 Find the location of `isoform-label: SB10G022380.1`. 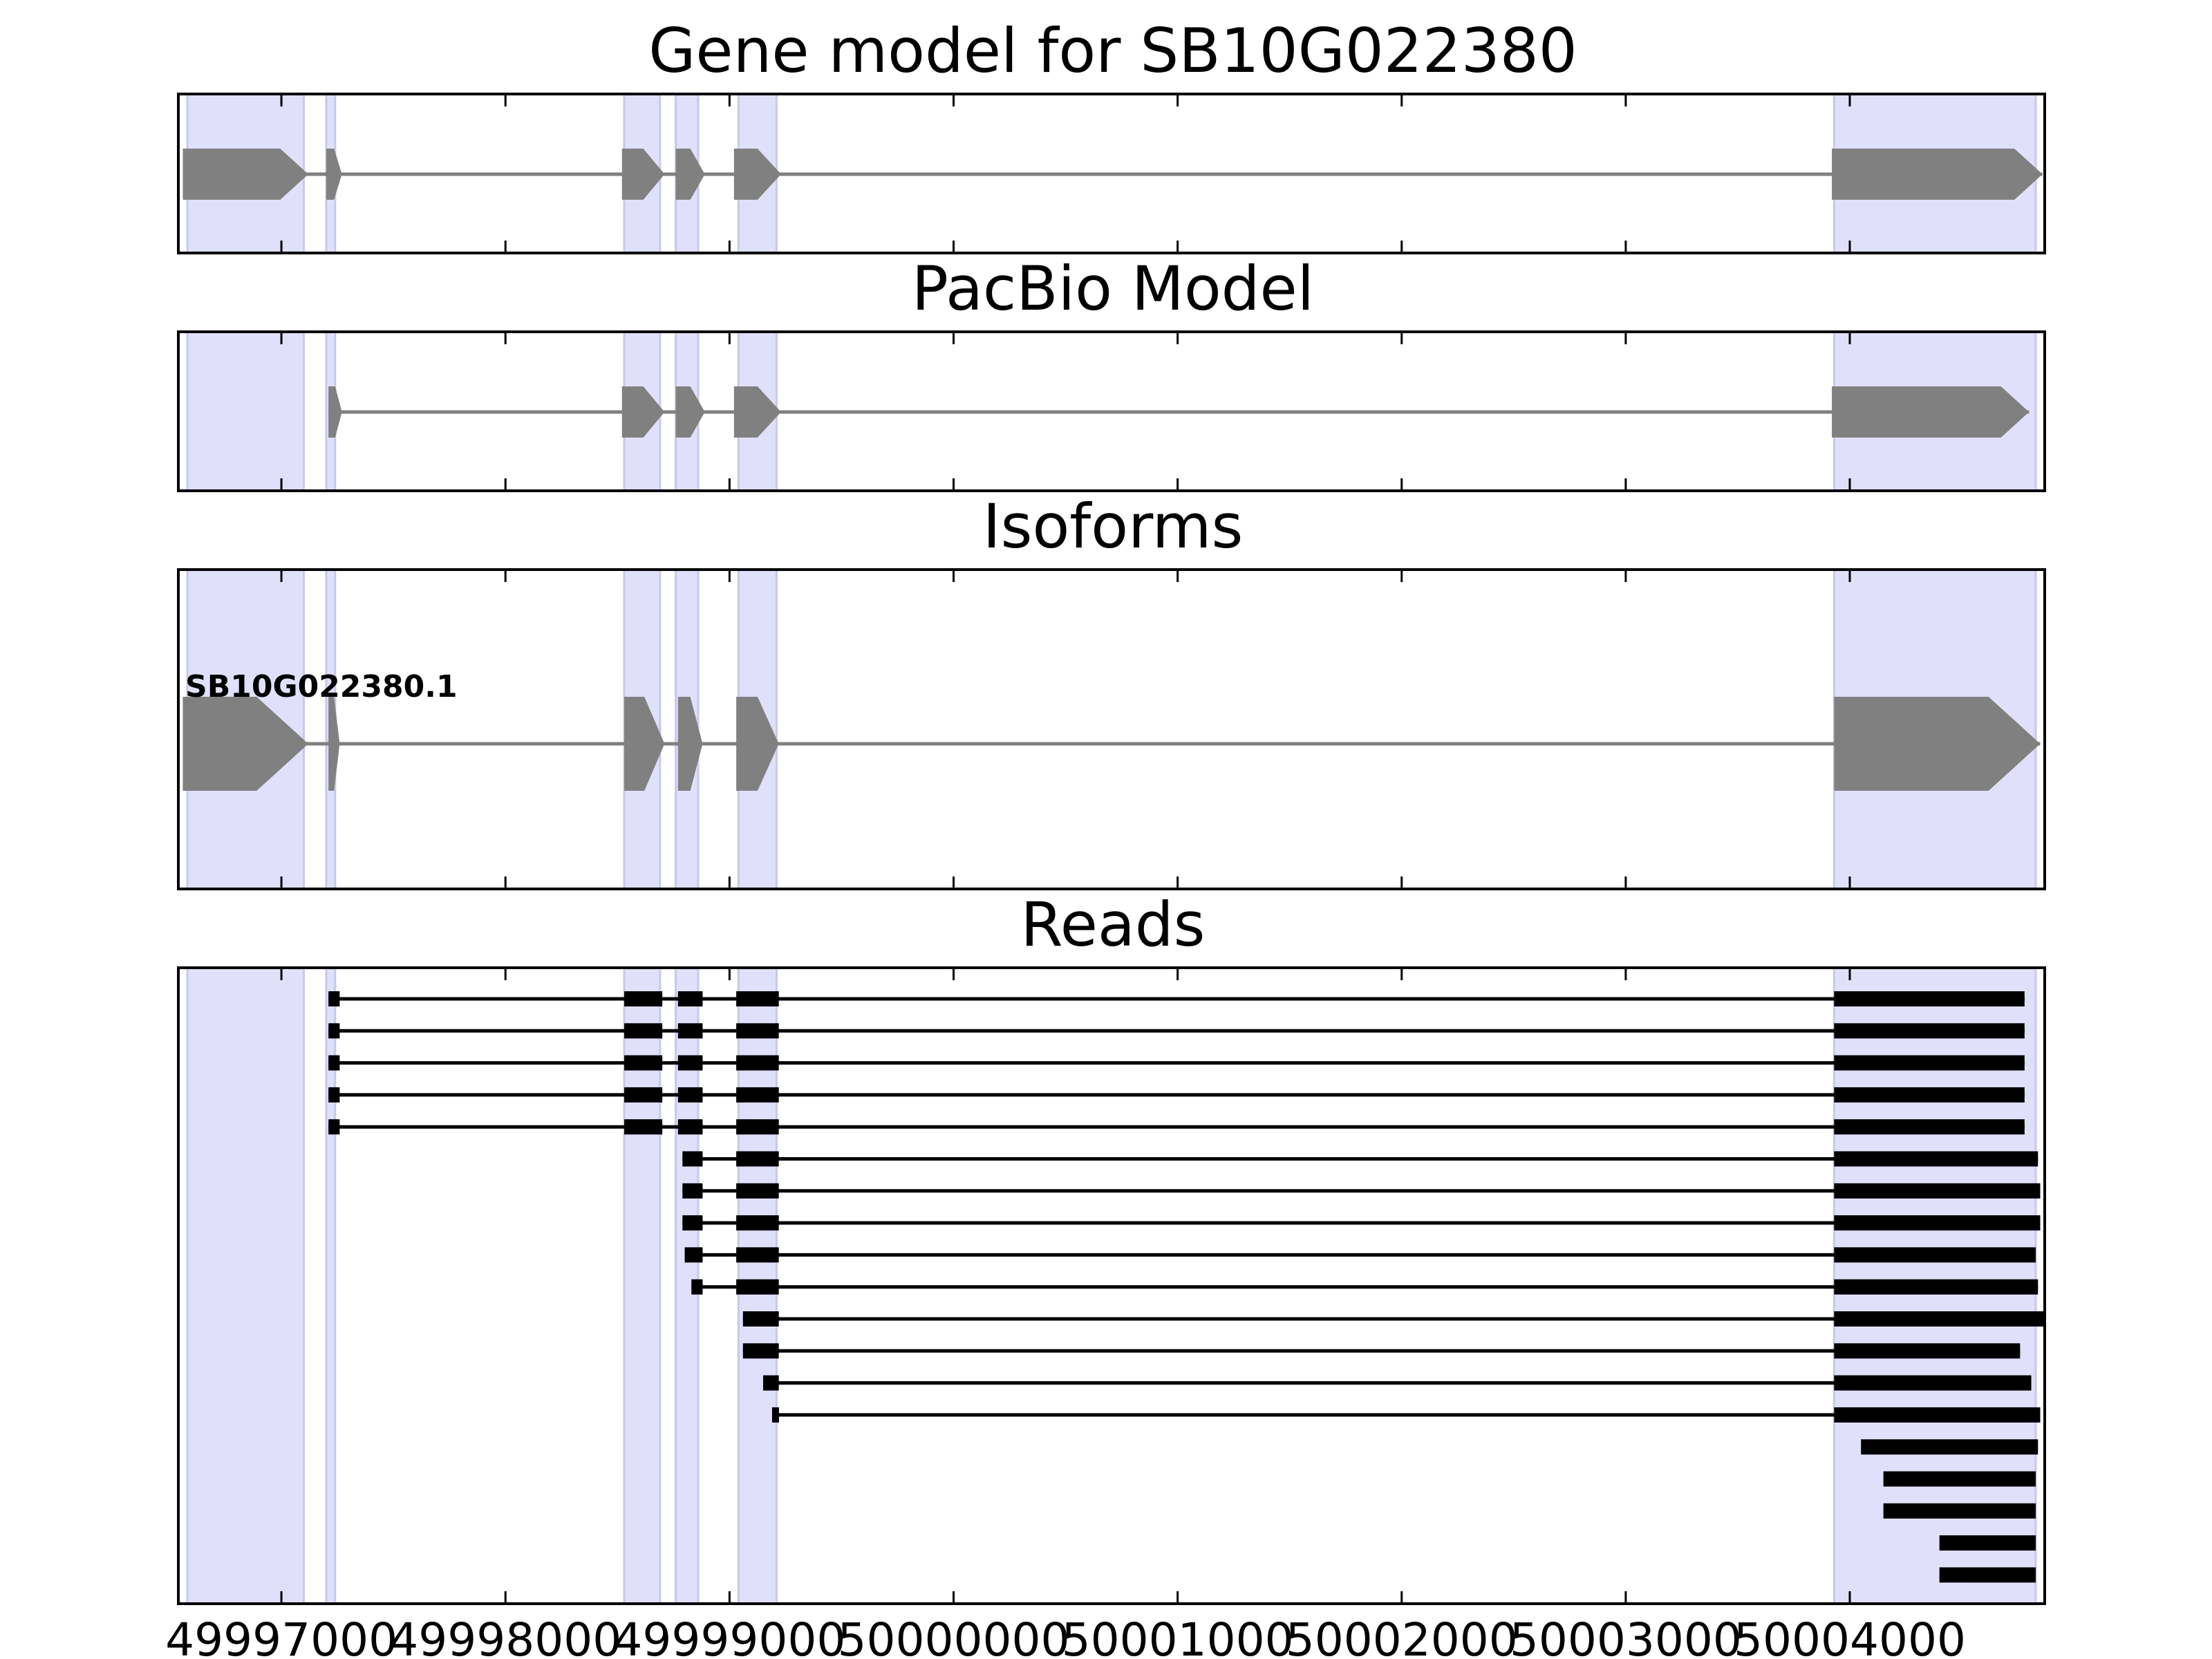

isoform-label: SB10G022380.1 is located at coordinates (321, 686).